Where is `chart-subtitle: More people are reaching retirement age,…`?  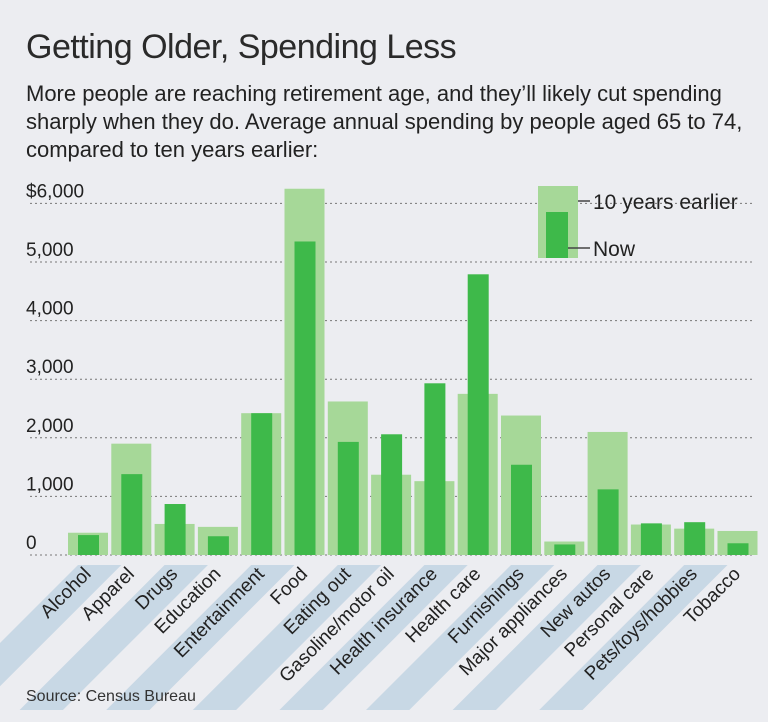 chart-subtitle: More people are reaching retirement age,… is located at coordinates (384, 121).